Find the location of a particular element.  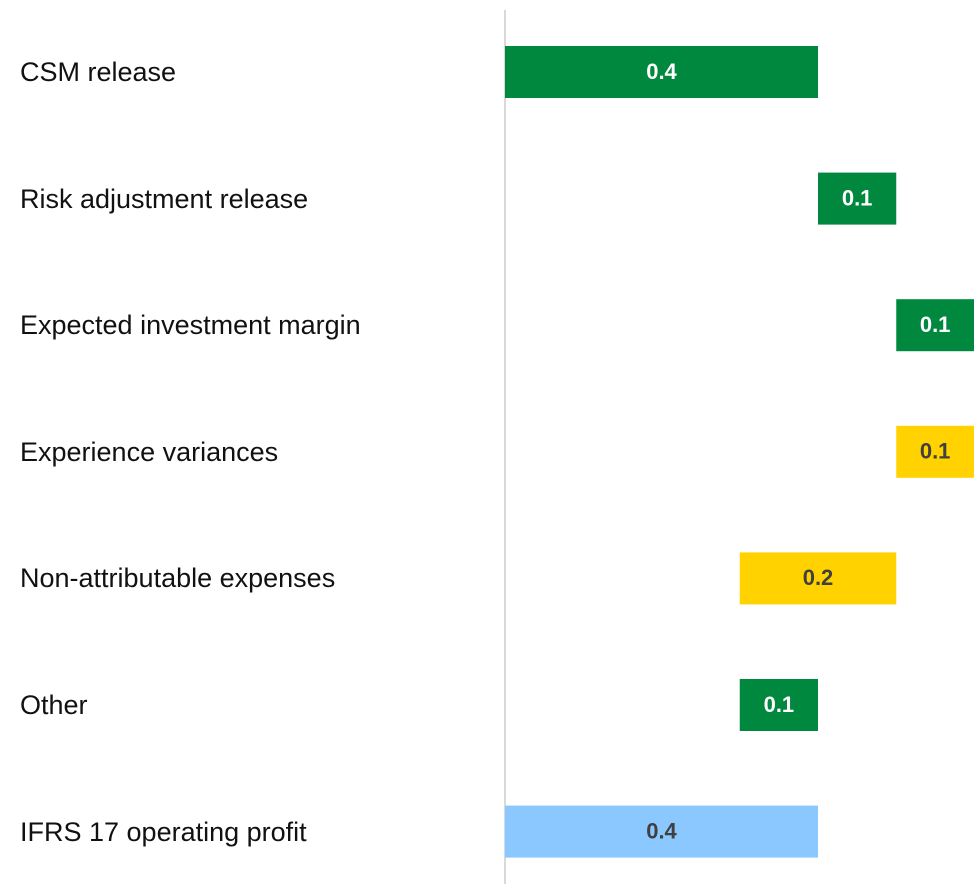

category-label: IFRS 17 operating profit is located at coordinates (163, 831).